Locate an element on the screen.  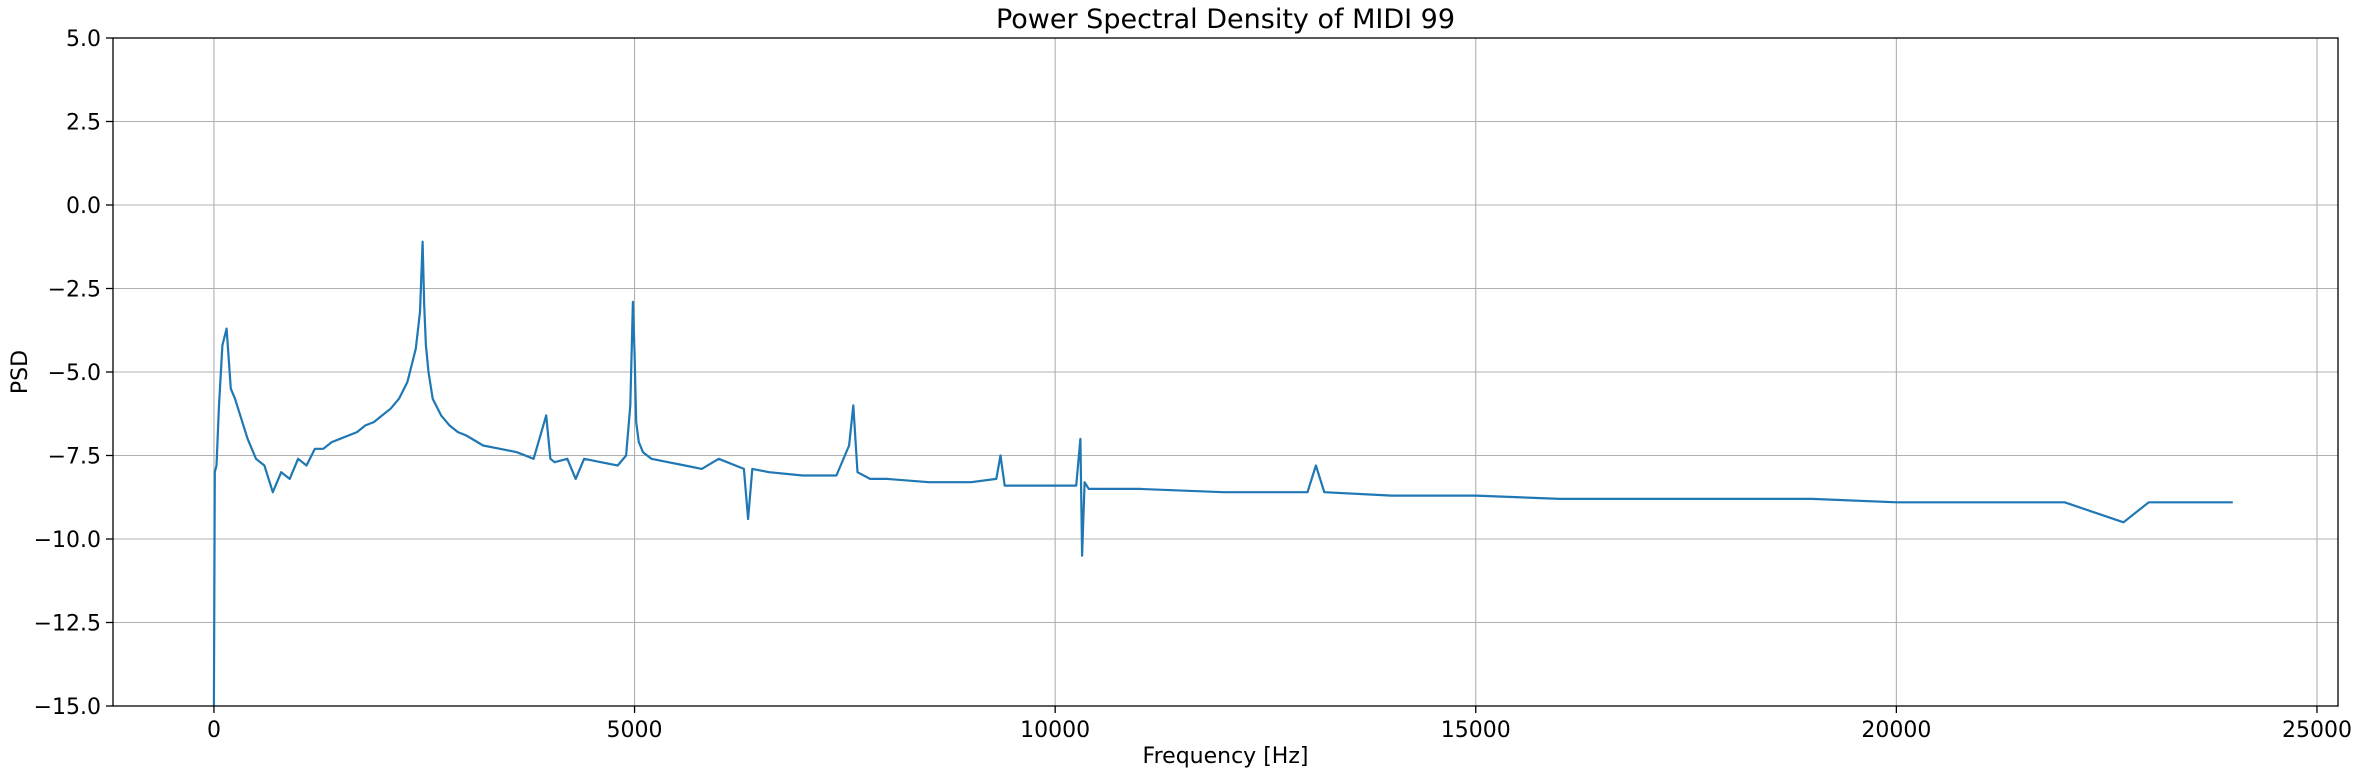
x-tick-label: 5000 is located at coordinates (635, 730).